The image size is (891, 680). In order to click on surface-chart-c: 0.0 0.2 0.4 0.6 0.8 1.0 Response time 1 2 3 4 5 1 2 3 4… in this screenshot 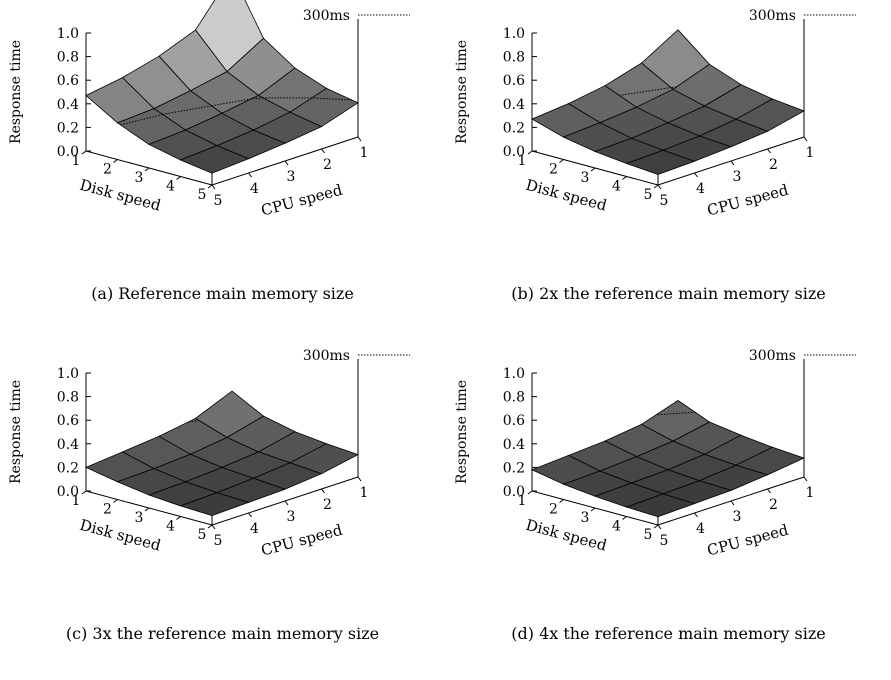, I will do `click(209, 454)`.